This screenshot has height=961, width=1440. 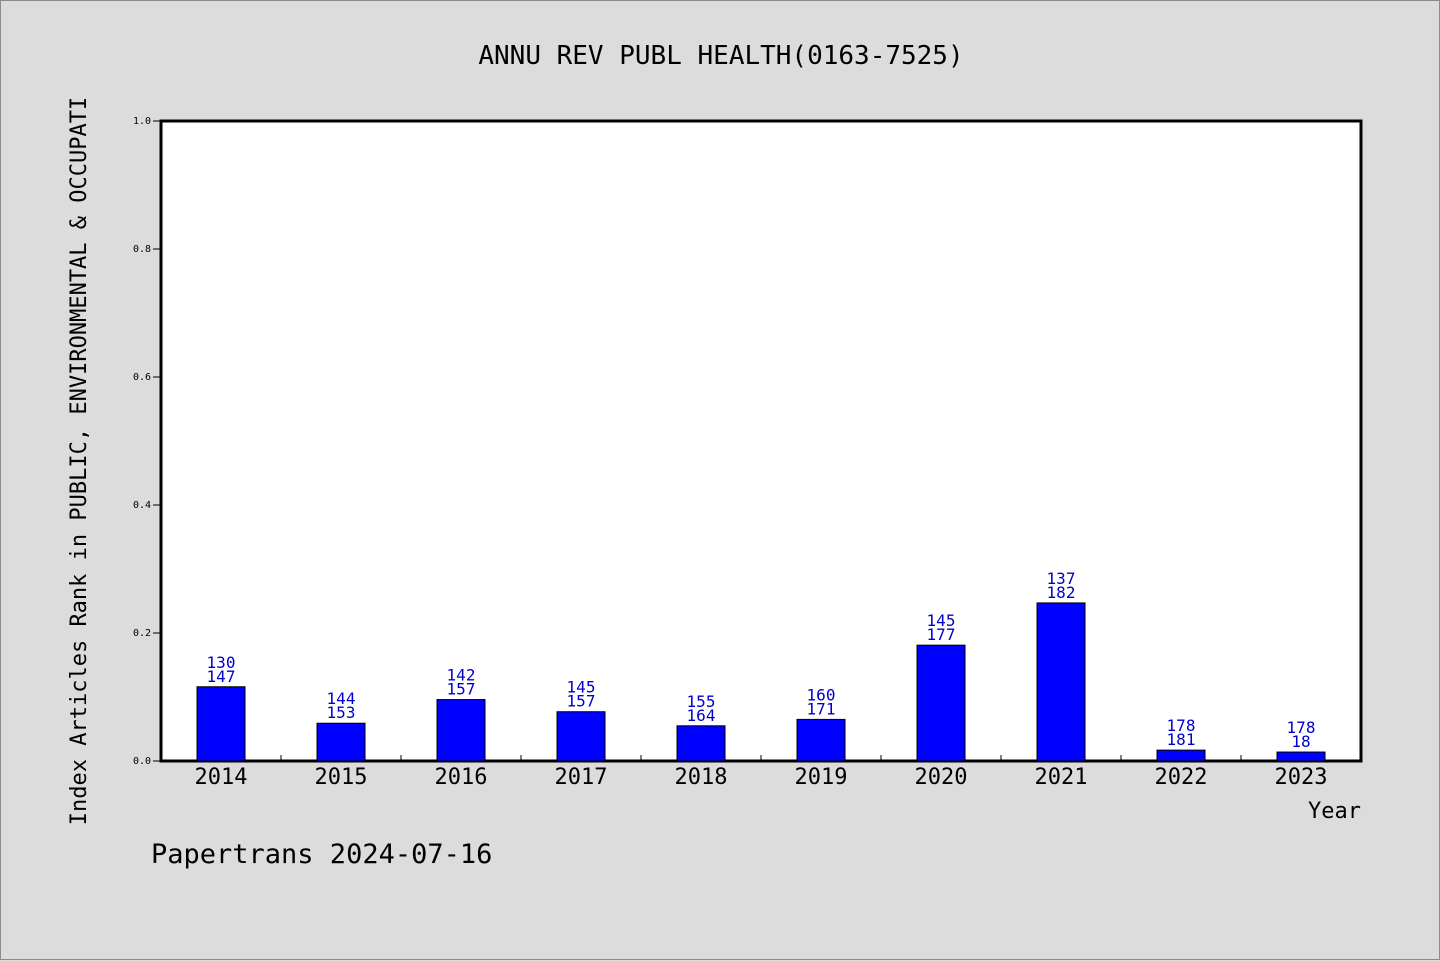 I want to click on x-tick-label: 2022, so click(x=1181, y=777).